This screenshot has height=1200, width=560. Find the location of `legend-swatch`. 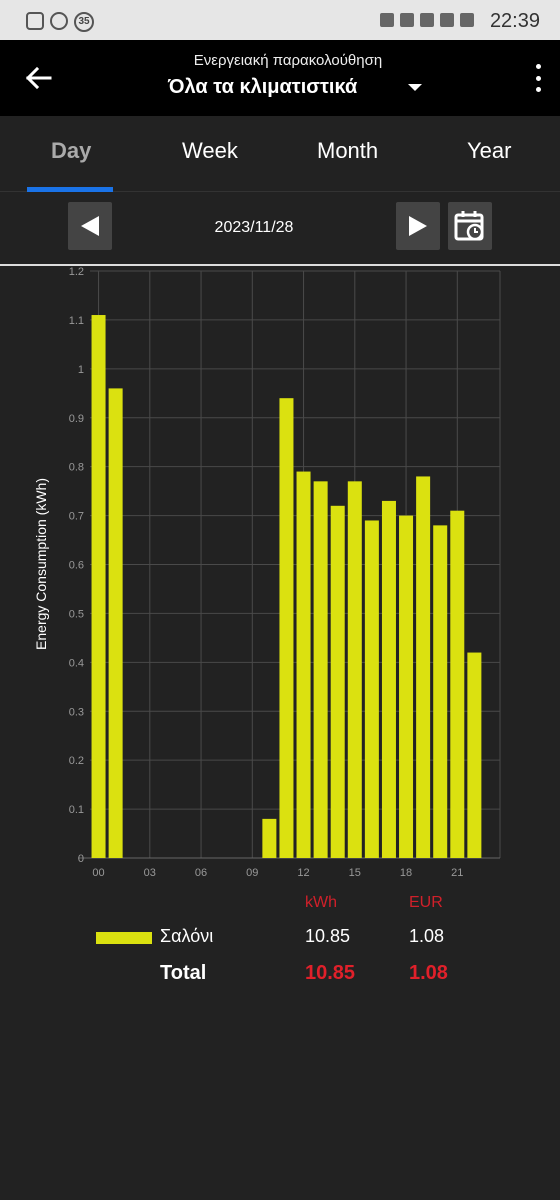

legend-swatch is located at coordinates (124, 938).